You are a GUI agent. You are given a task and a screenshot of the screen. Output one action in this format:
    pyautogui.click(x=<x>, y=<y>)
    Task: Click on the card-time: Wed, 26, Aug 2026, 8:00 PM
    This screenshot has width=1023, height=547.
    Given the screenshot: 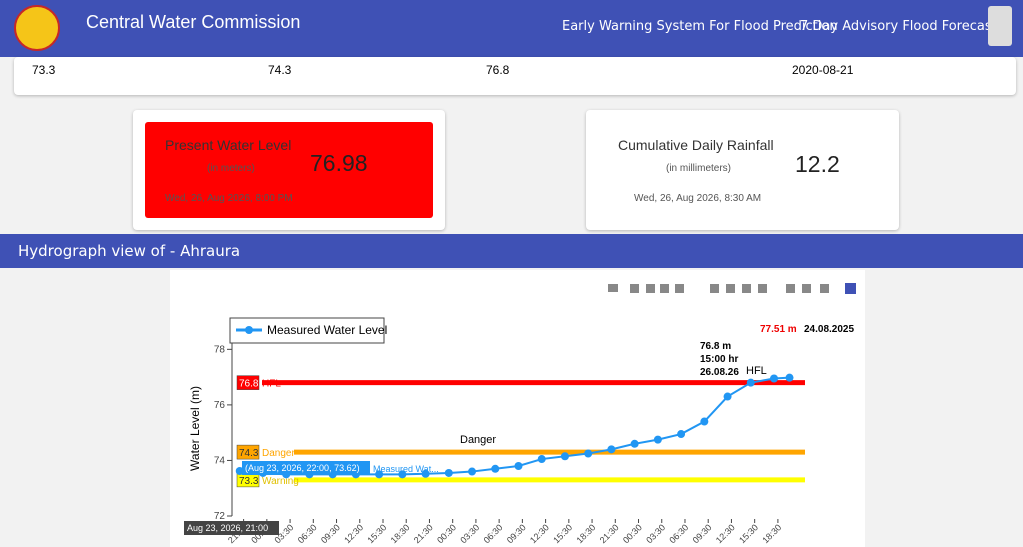 What is the action you would take?
    pyautogui.click(x=229, y=198)
    